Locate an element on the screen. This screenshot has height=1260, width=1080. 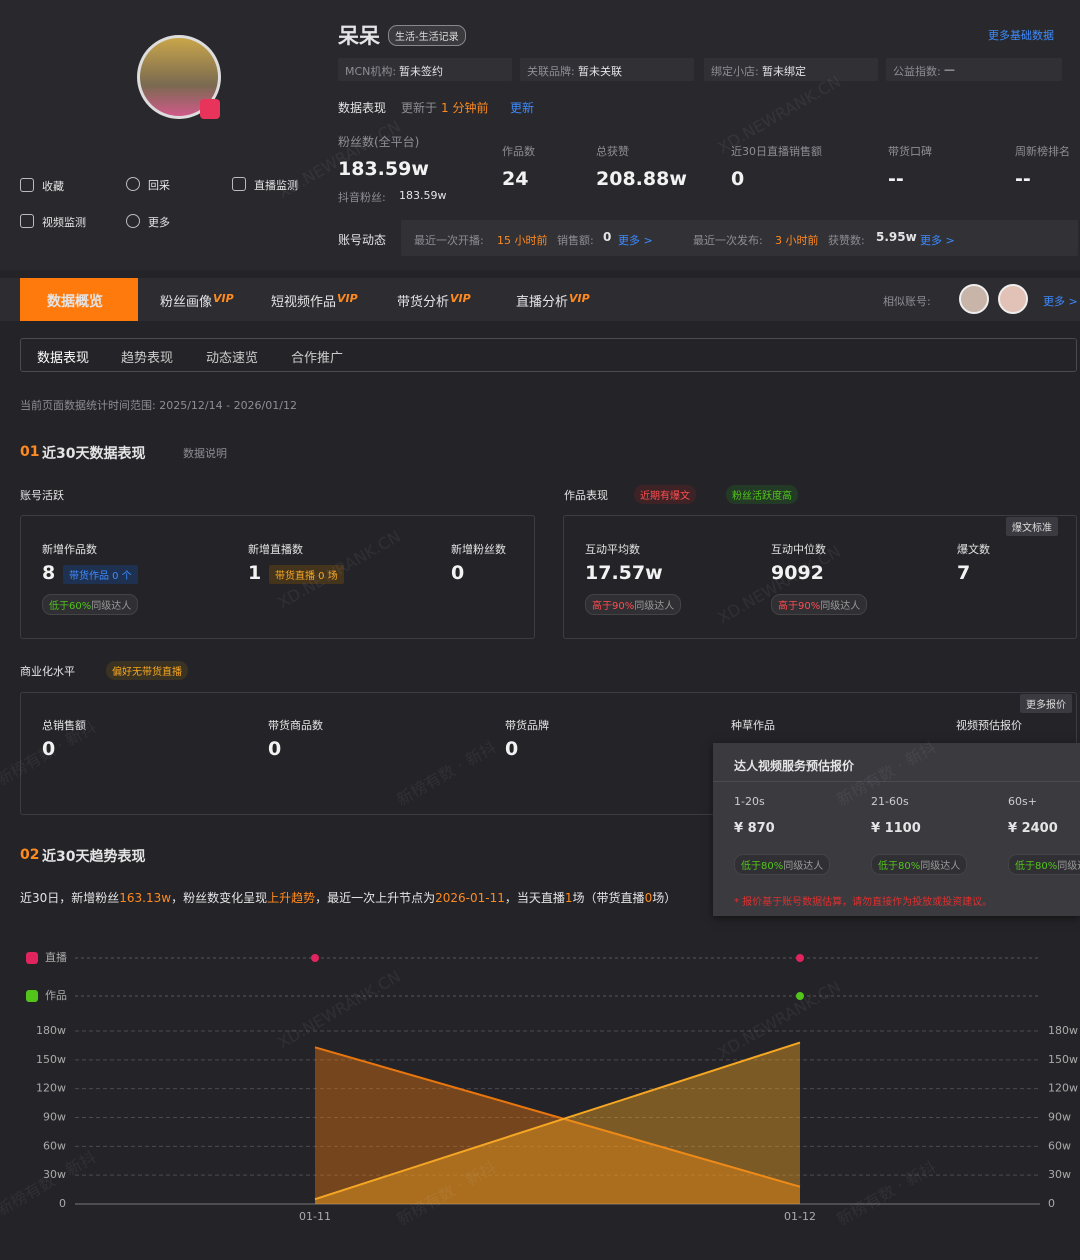
y-tick-label: 30w is located at coordinates (54, 1174).